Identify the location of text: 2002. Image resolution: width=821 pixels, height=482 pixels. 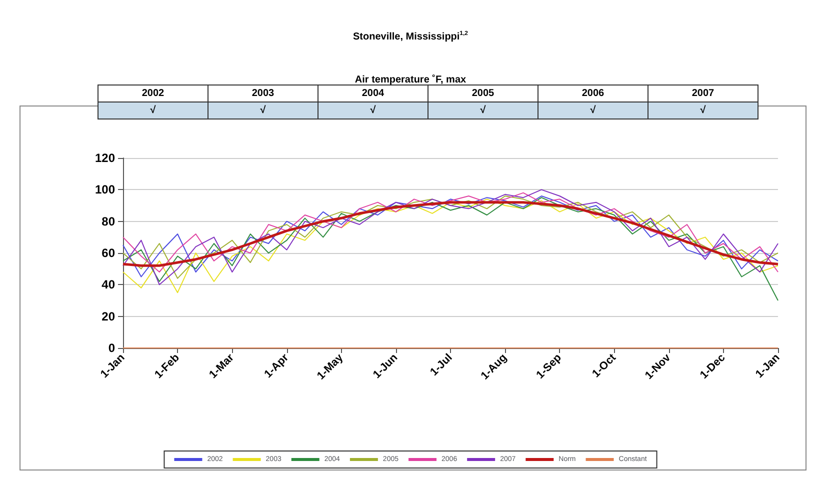
(153, 93).